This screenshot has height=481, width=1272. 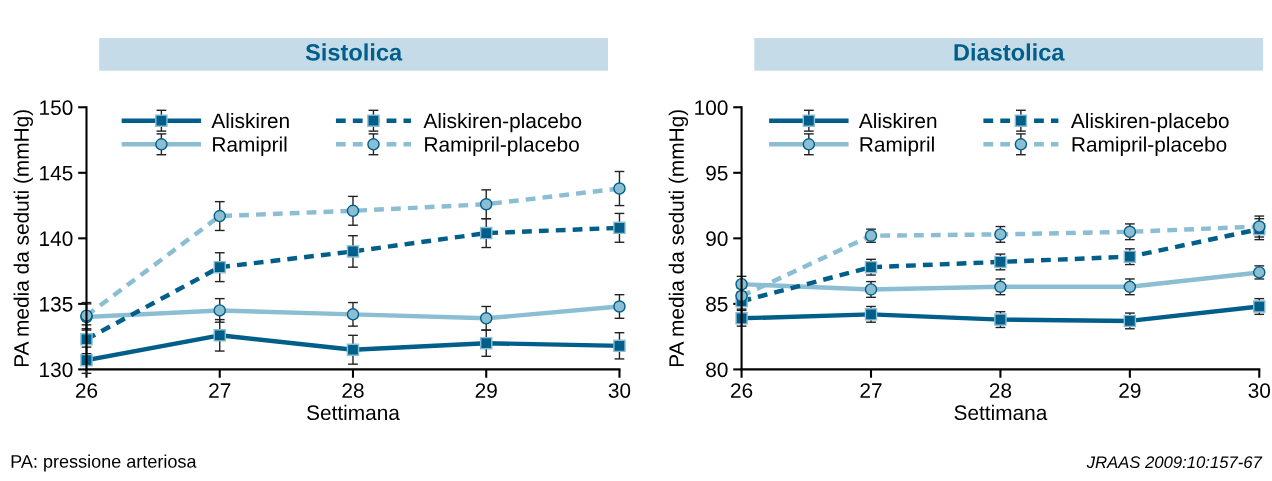 I want to click on chart-title: Sistolica, so click(x=354, y=52).